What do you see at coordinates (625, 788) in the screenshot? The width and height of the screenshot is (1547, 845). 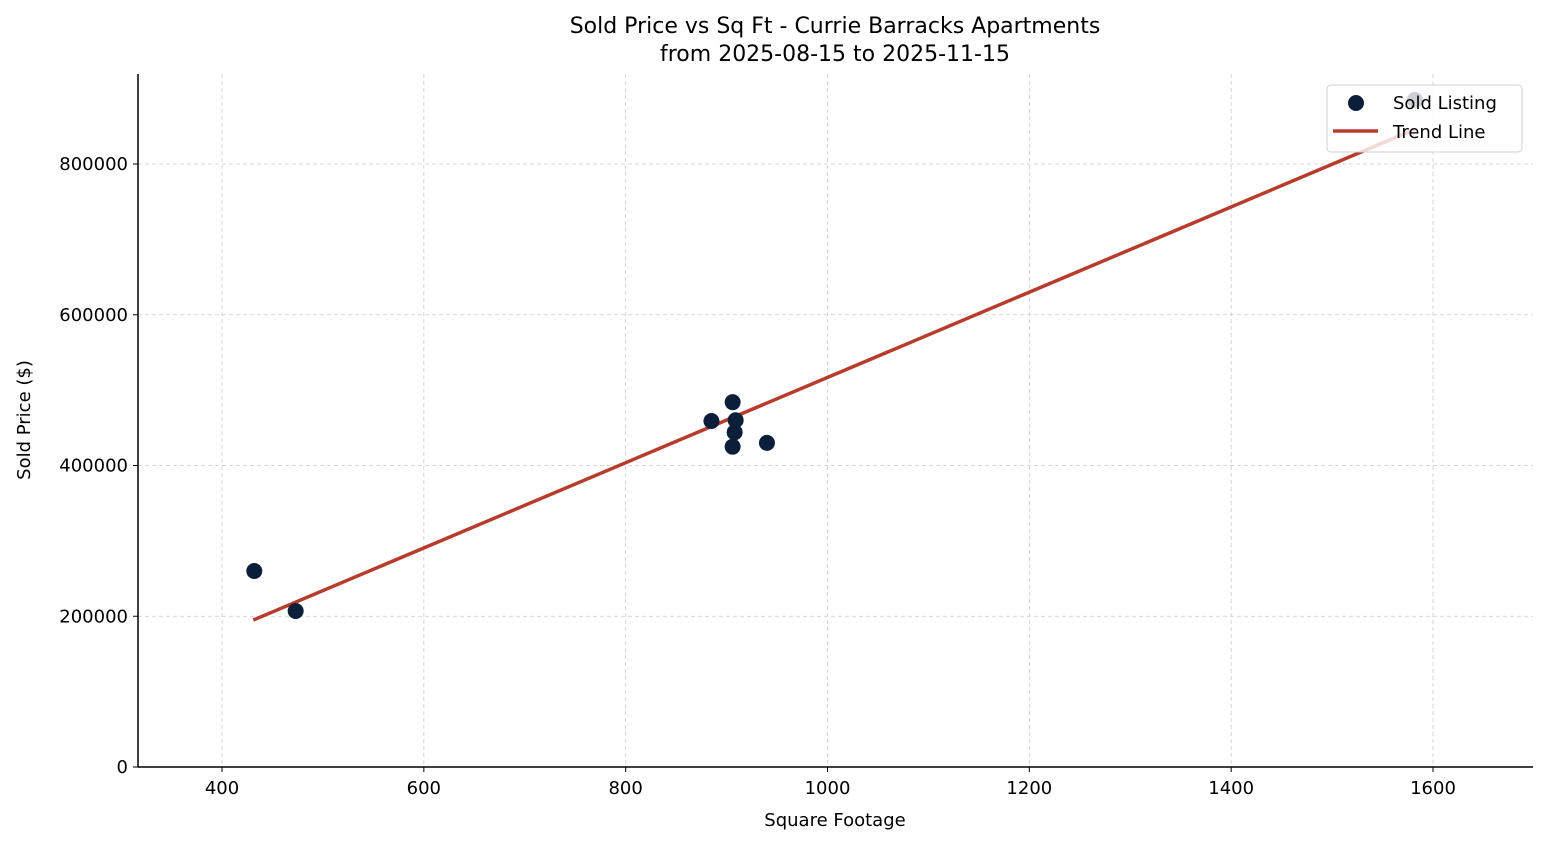 I see `x-tick-label: 800` at bounding box center [625, 788].